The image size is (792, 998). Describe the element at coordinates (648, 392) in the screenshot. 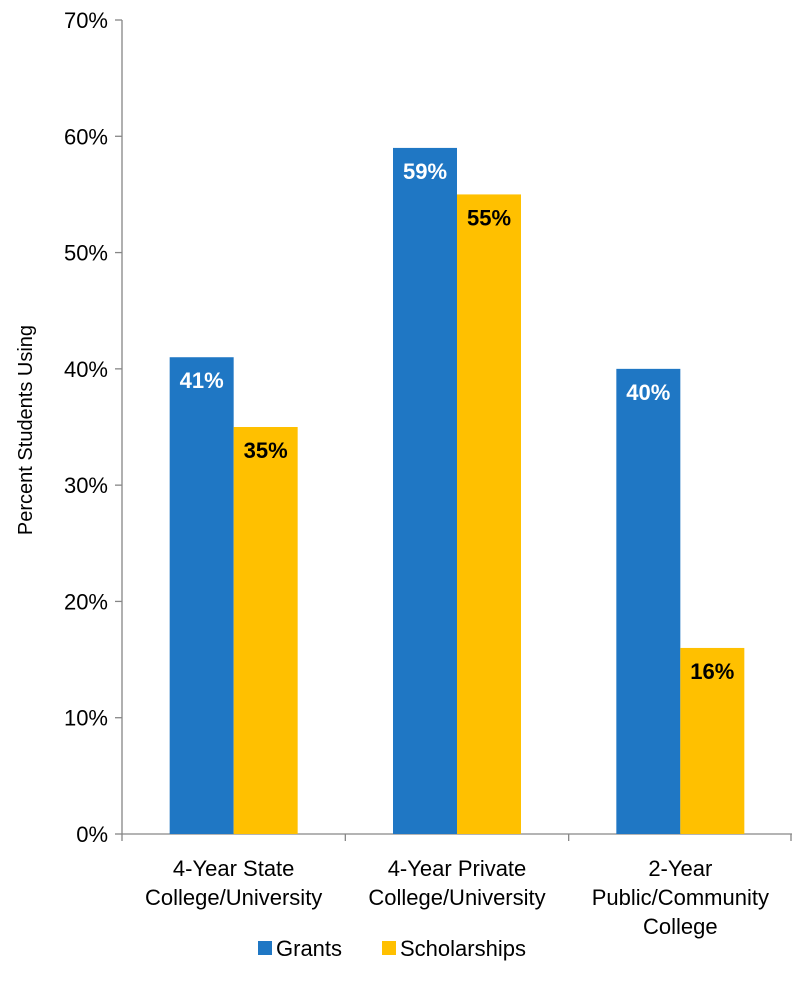

I see `data-label: 40%` at that location.